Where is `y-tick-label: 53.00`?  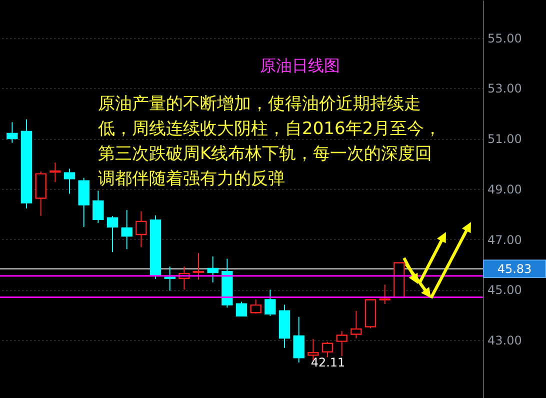
y-tick-label: 53.00 is located at coordinates (505, 89).